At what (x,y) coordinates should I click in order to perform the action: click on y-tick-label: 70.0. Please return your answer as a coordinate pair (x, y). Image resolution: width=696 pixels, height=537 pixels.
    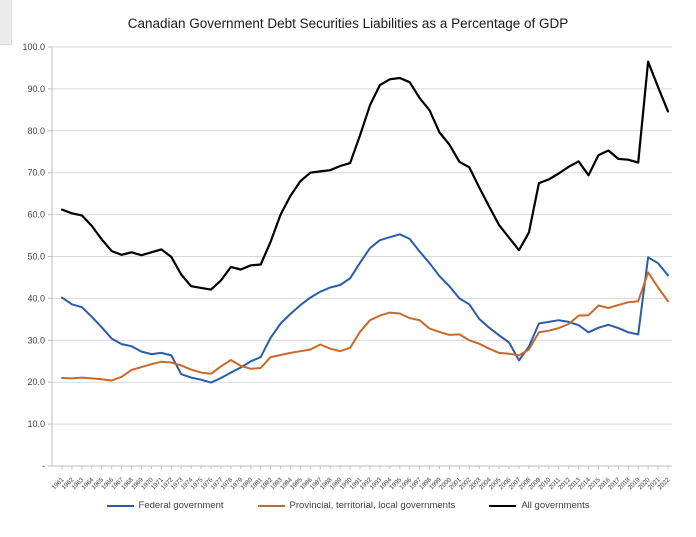
    Looking at the image, I should click on (36, 173).